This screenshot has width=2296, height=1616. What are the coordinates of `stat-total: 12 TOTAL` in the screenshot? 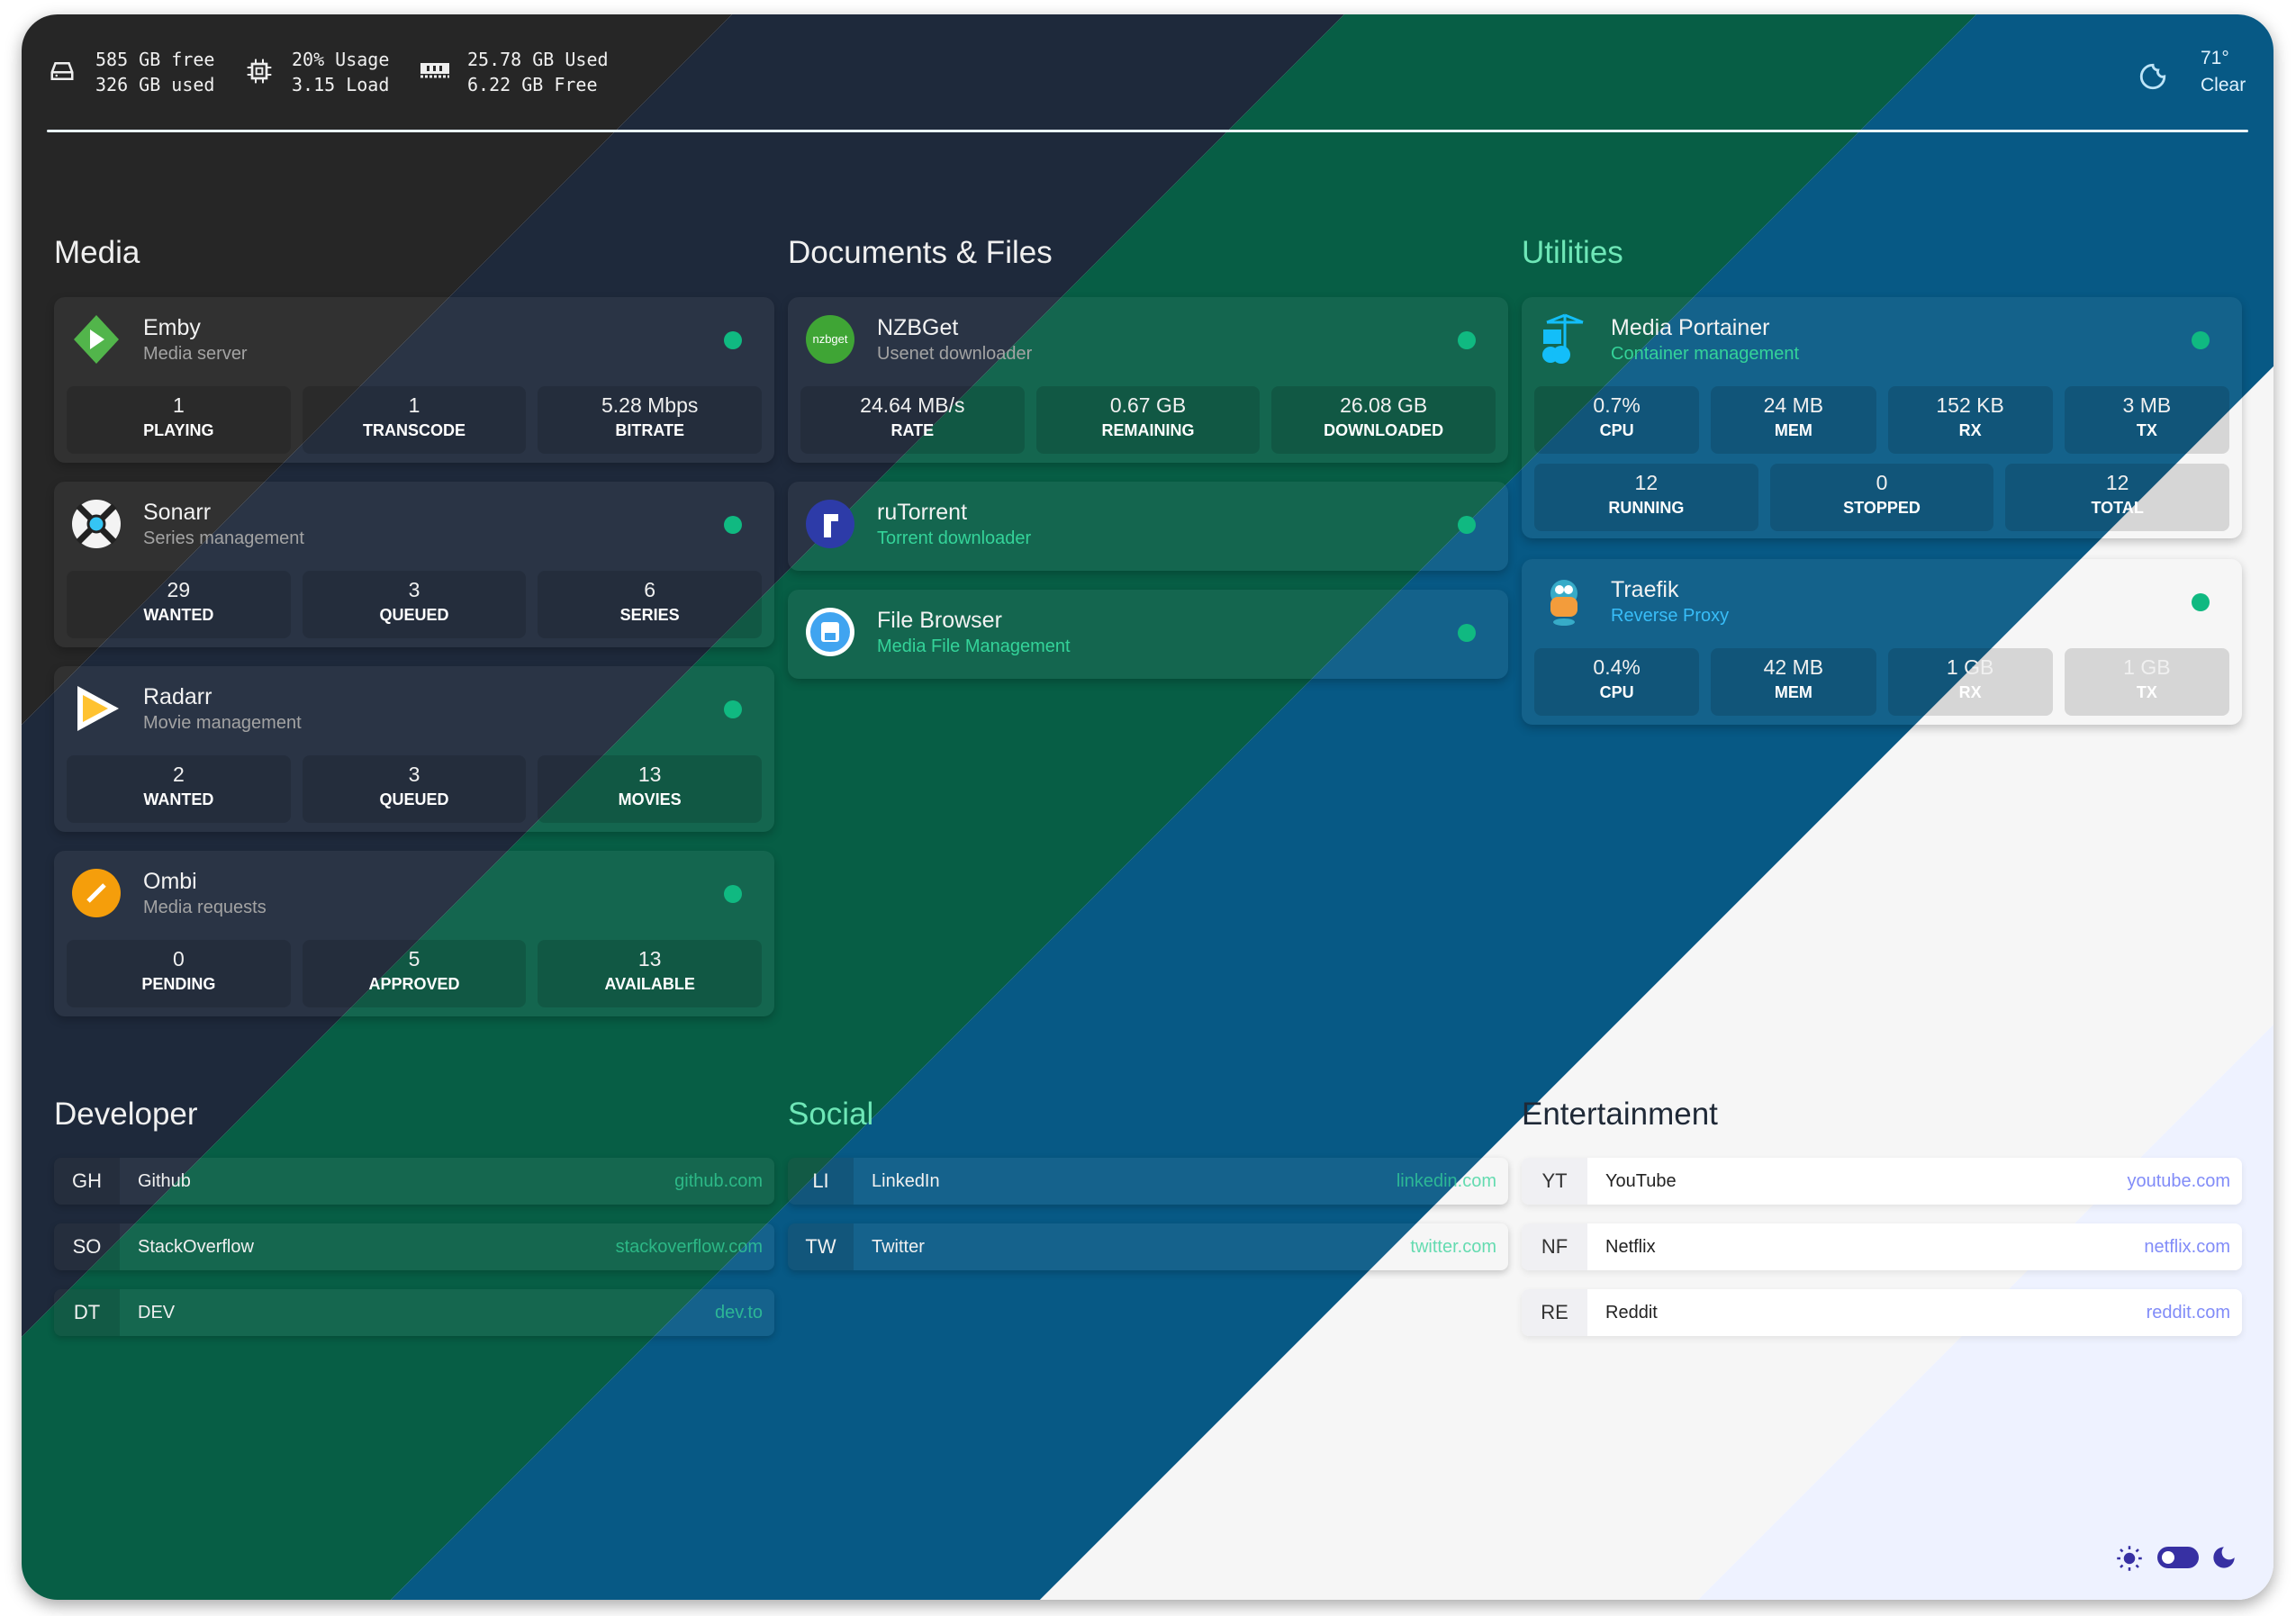 It's located at (2117, 497).